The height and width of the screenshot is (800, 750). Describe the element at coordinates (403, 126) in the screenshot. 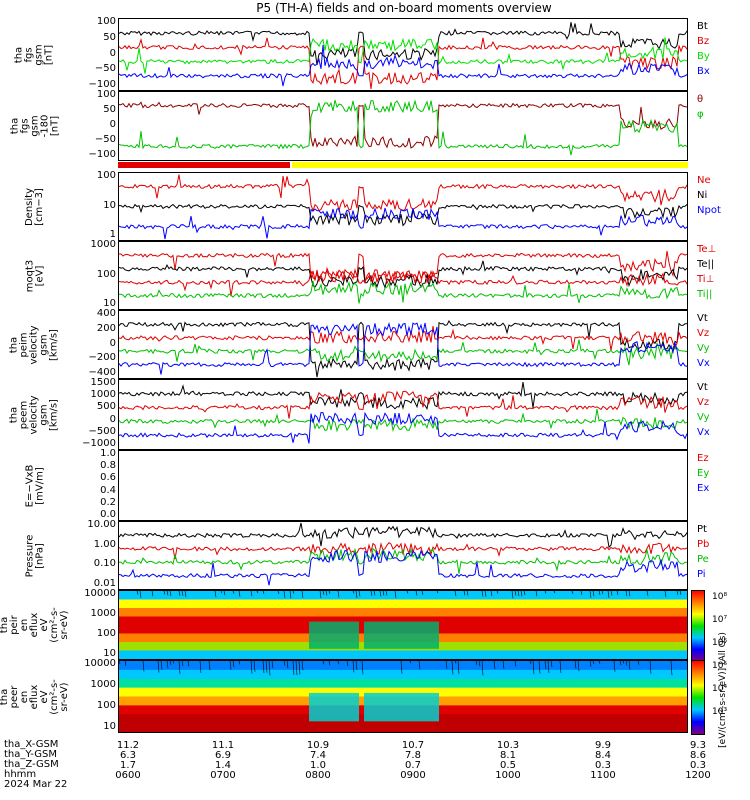

I see `panel-fgs_polar` at that location.